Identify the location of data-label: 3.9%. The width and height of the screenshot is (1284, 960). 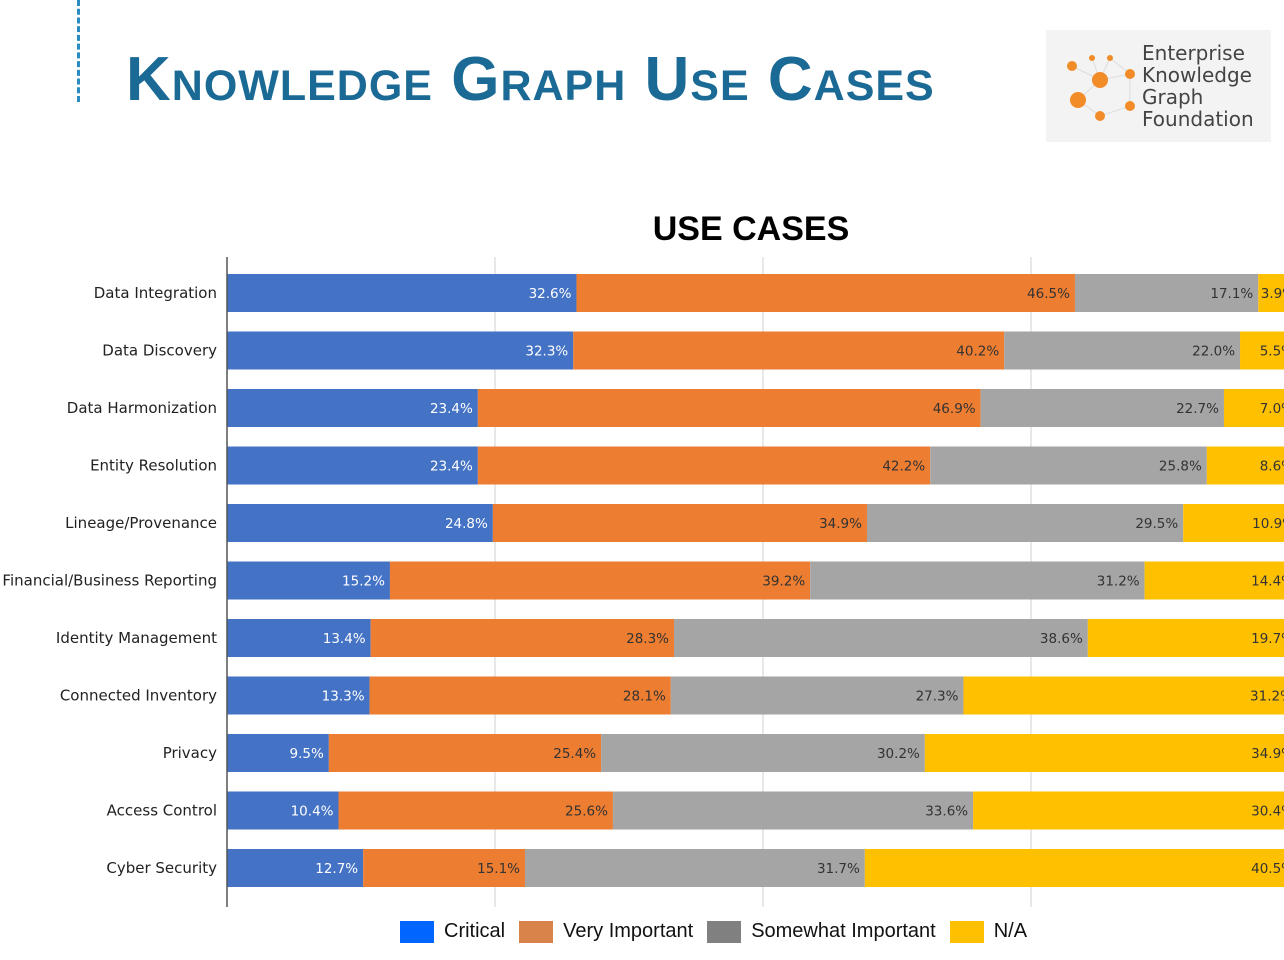
(1272, 294).